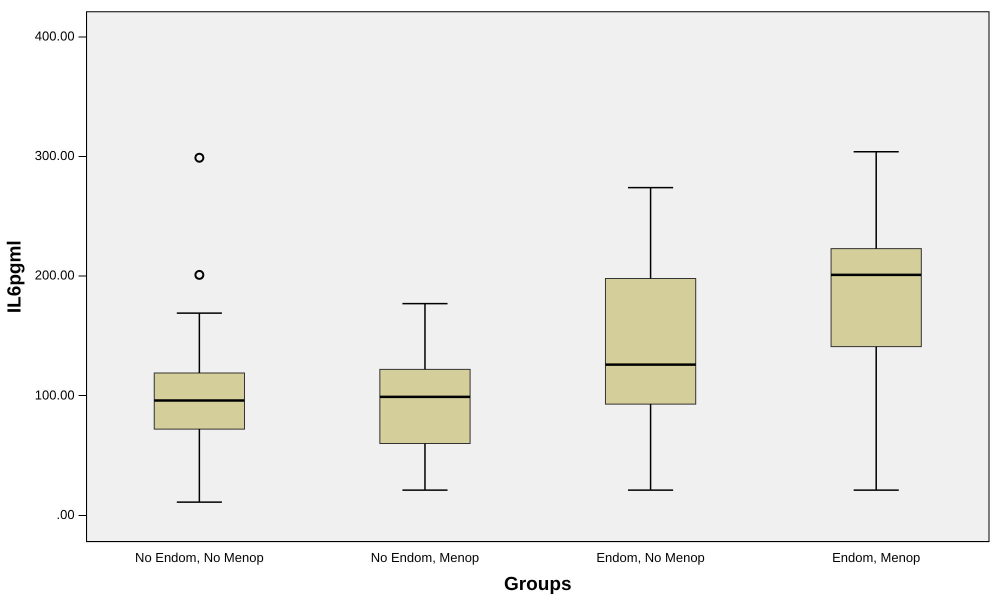  Describe the element at coordinates (538, 584) in the screenshot. I see `x-axis-title: Groups` at that location.